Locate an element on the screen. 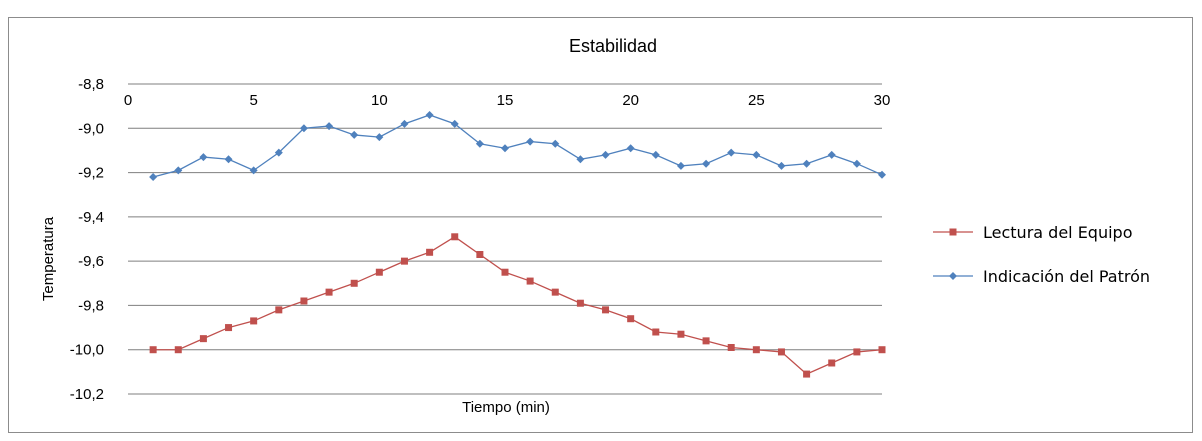 The image size is (1202, 441). x-axis-ticks: 0 5 10 15 20 25 30 is located at coordinates (507, 100).